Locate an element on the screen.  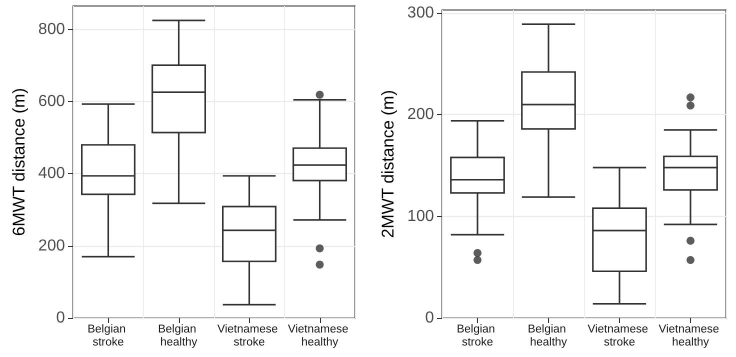
y-tick-label: 400 is located at coordinates (52, 173).